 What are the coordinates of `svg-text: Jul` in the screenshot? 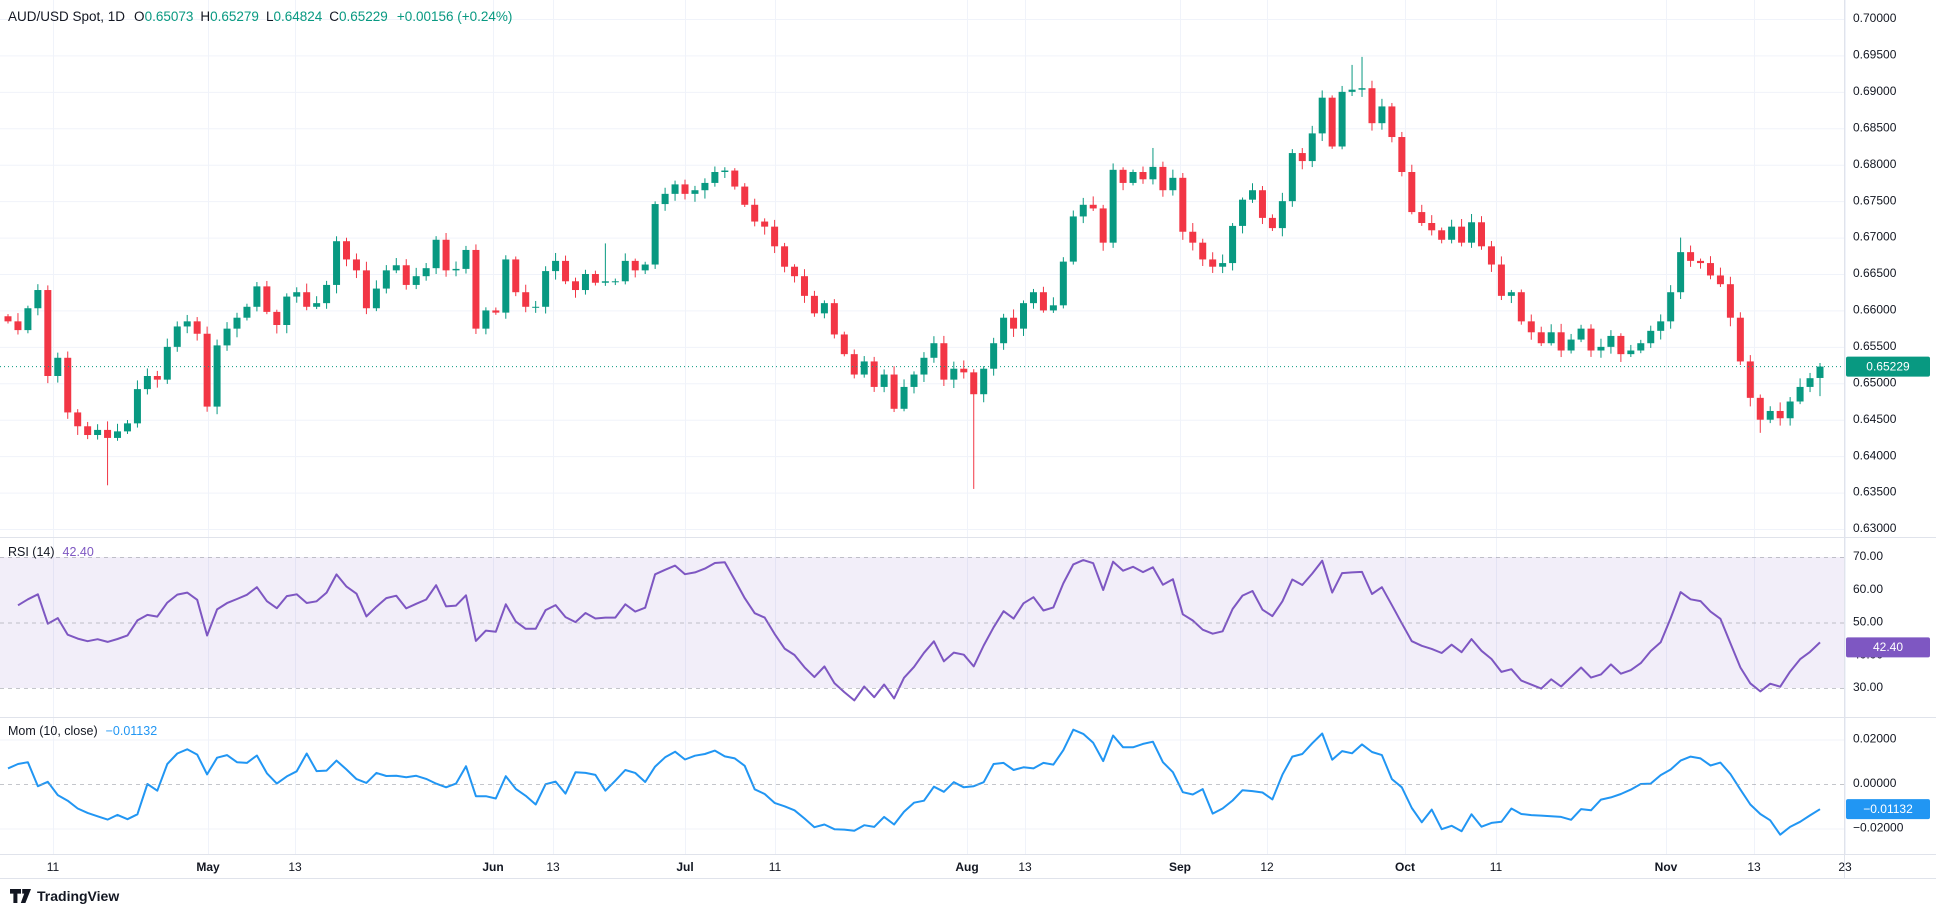 It's located at (684, 867).